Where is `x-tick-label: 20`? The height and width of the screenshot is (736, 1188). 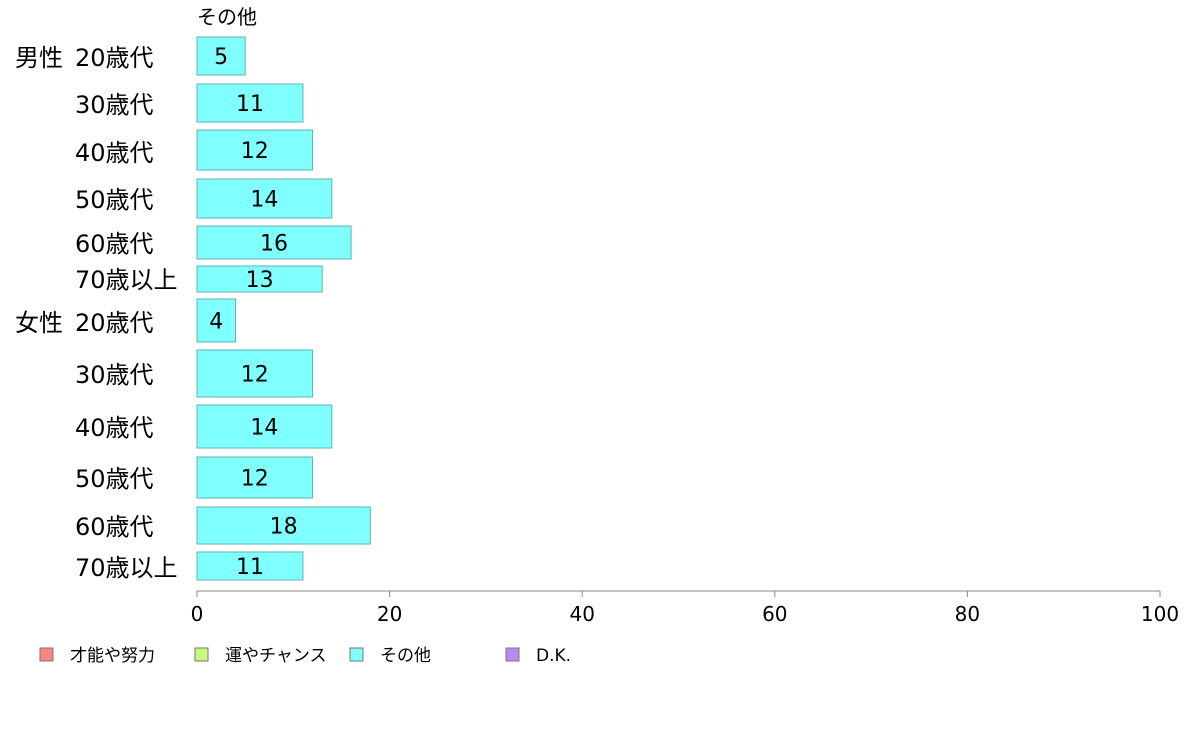
x-tick-label: 20 is located at coordinates (389, 614).